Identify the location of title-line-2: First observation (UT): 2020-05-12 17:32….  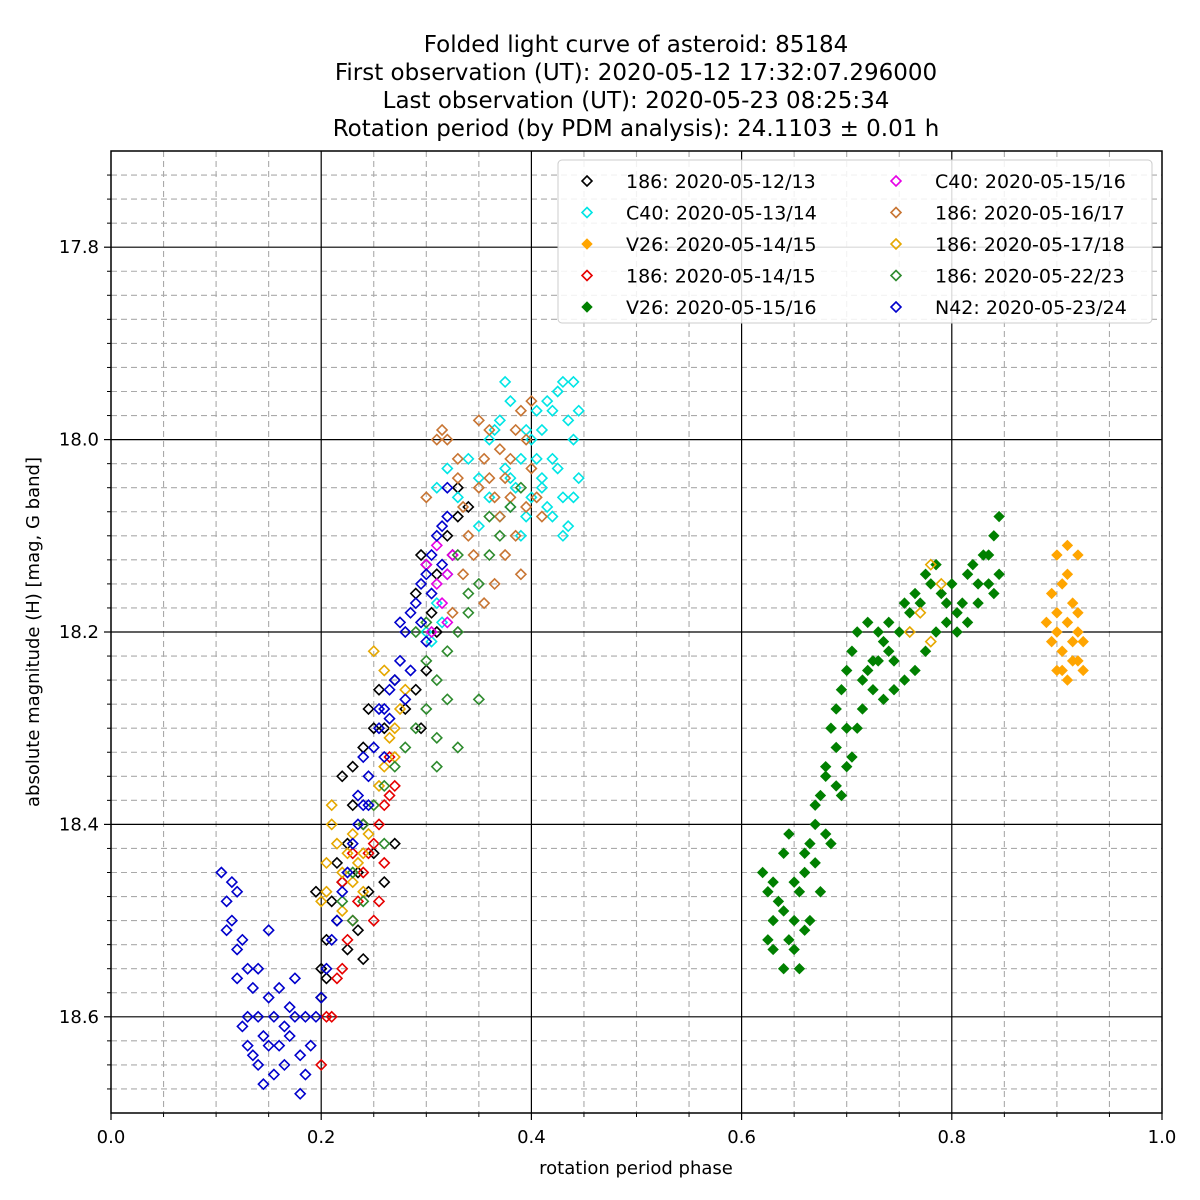
(636, 73).